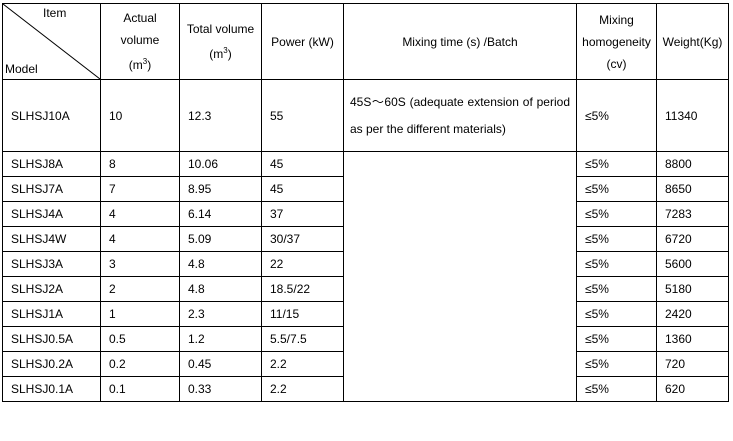 This screenshot has height=441, width=733. Describe the element at coordinates (365, 364) in the screenshot. I see `table-row: SLHSJ0.2A 0.2 0.45 2.2 ≤5% 720` at that location.